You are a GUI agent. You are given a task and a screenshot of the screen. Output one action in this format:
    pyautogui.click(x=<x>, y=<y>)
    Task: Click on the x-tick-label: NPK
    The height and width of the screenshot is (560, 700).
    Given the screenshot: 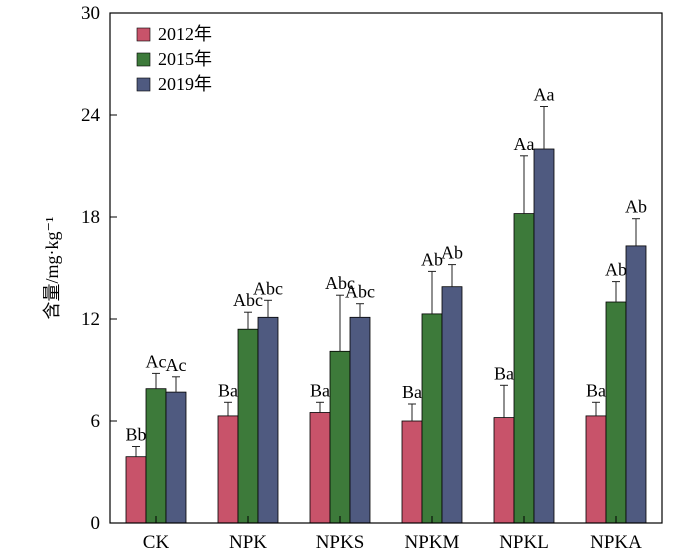 What is the action you would take?
    pyautogui.click(x=248, y=542)
    